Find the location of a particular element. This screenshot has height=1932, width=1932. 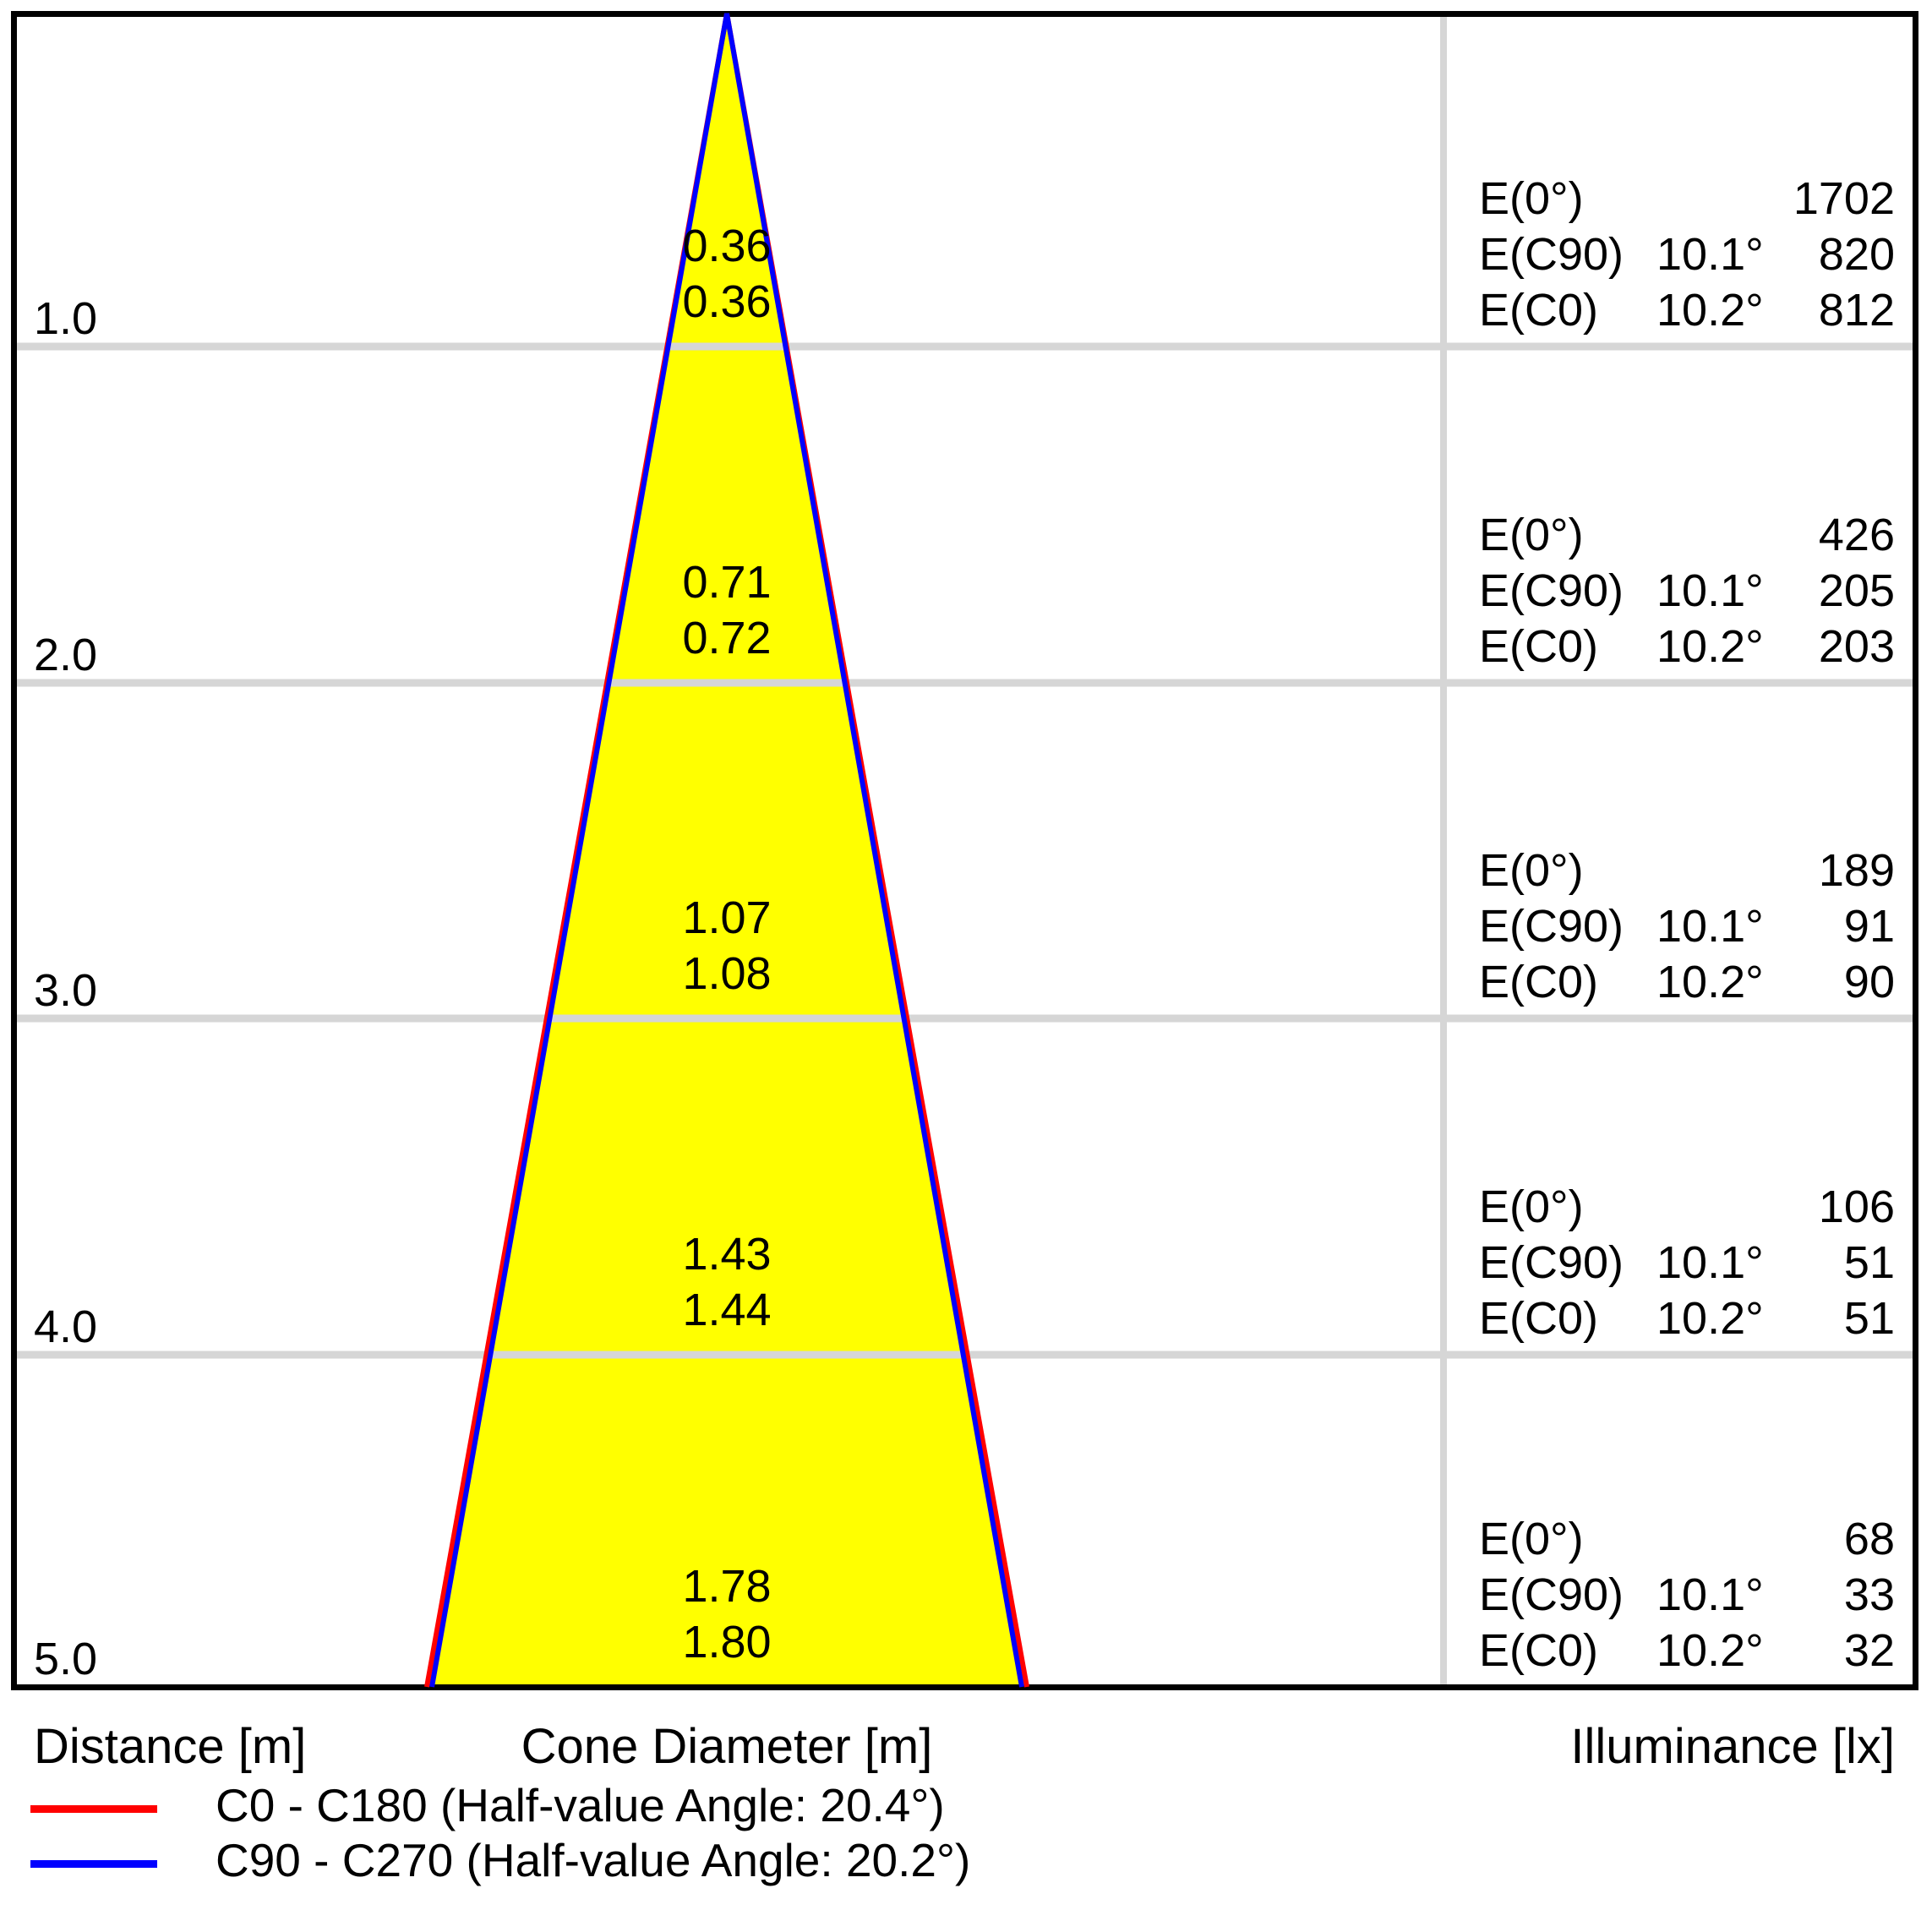

cone-diameter-c90-value: 1.43 is located at coordinates (727, 1254).